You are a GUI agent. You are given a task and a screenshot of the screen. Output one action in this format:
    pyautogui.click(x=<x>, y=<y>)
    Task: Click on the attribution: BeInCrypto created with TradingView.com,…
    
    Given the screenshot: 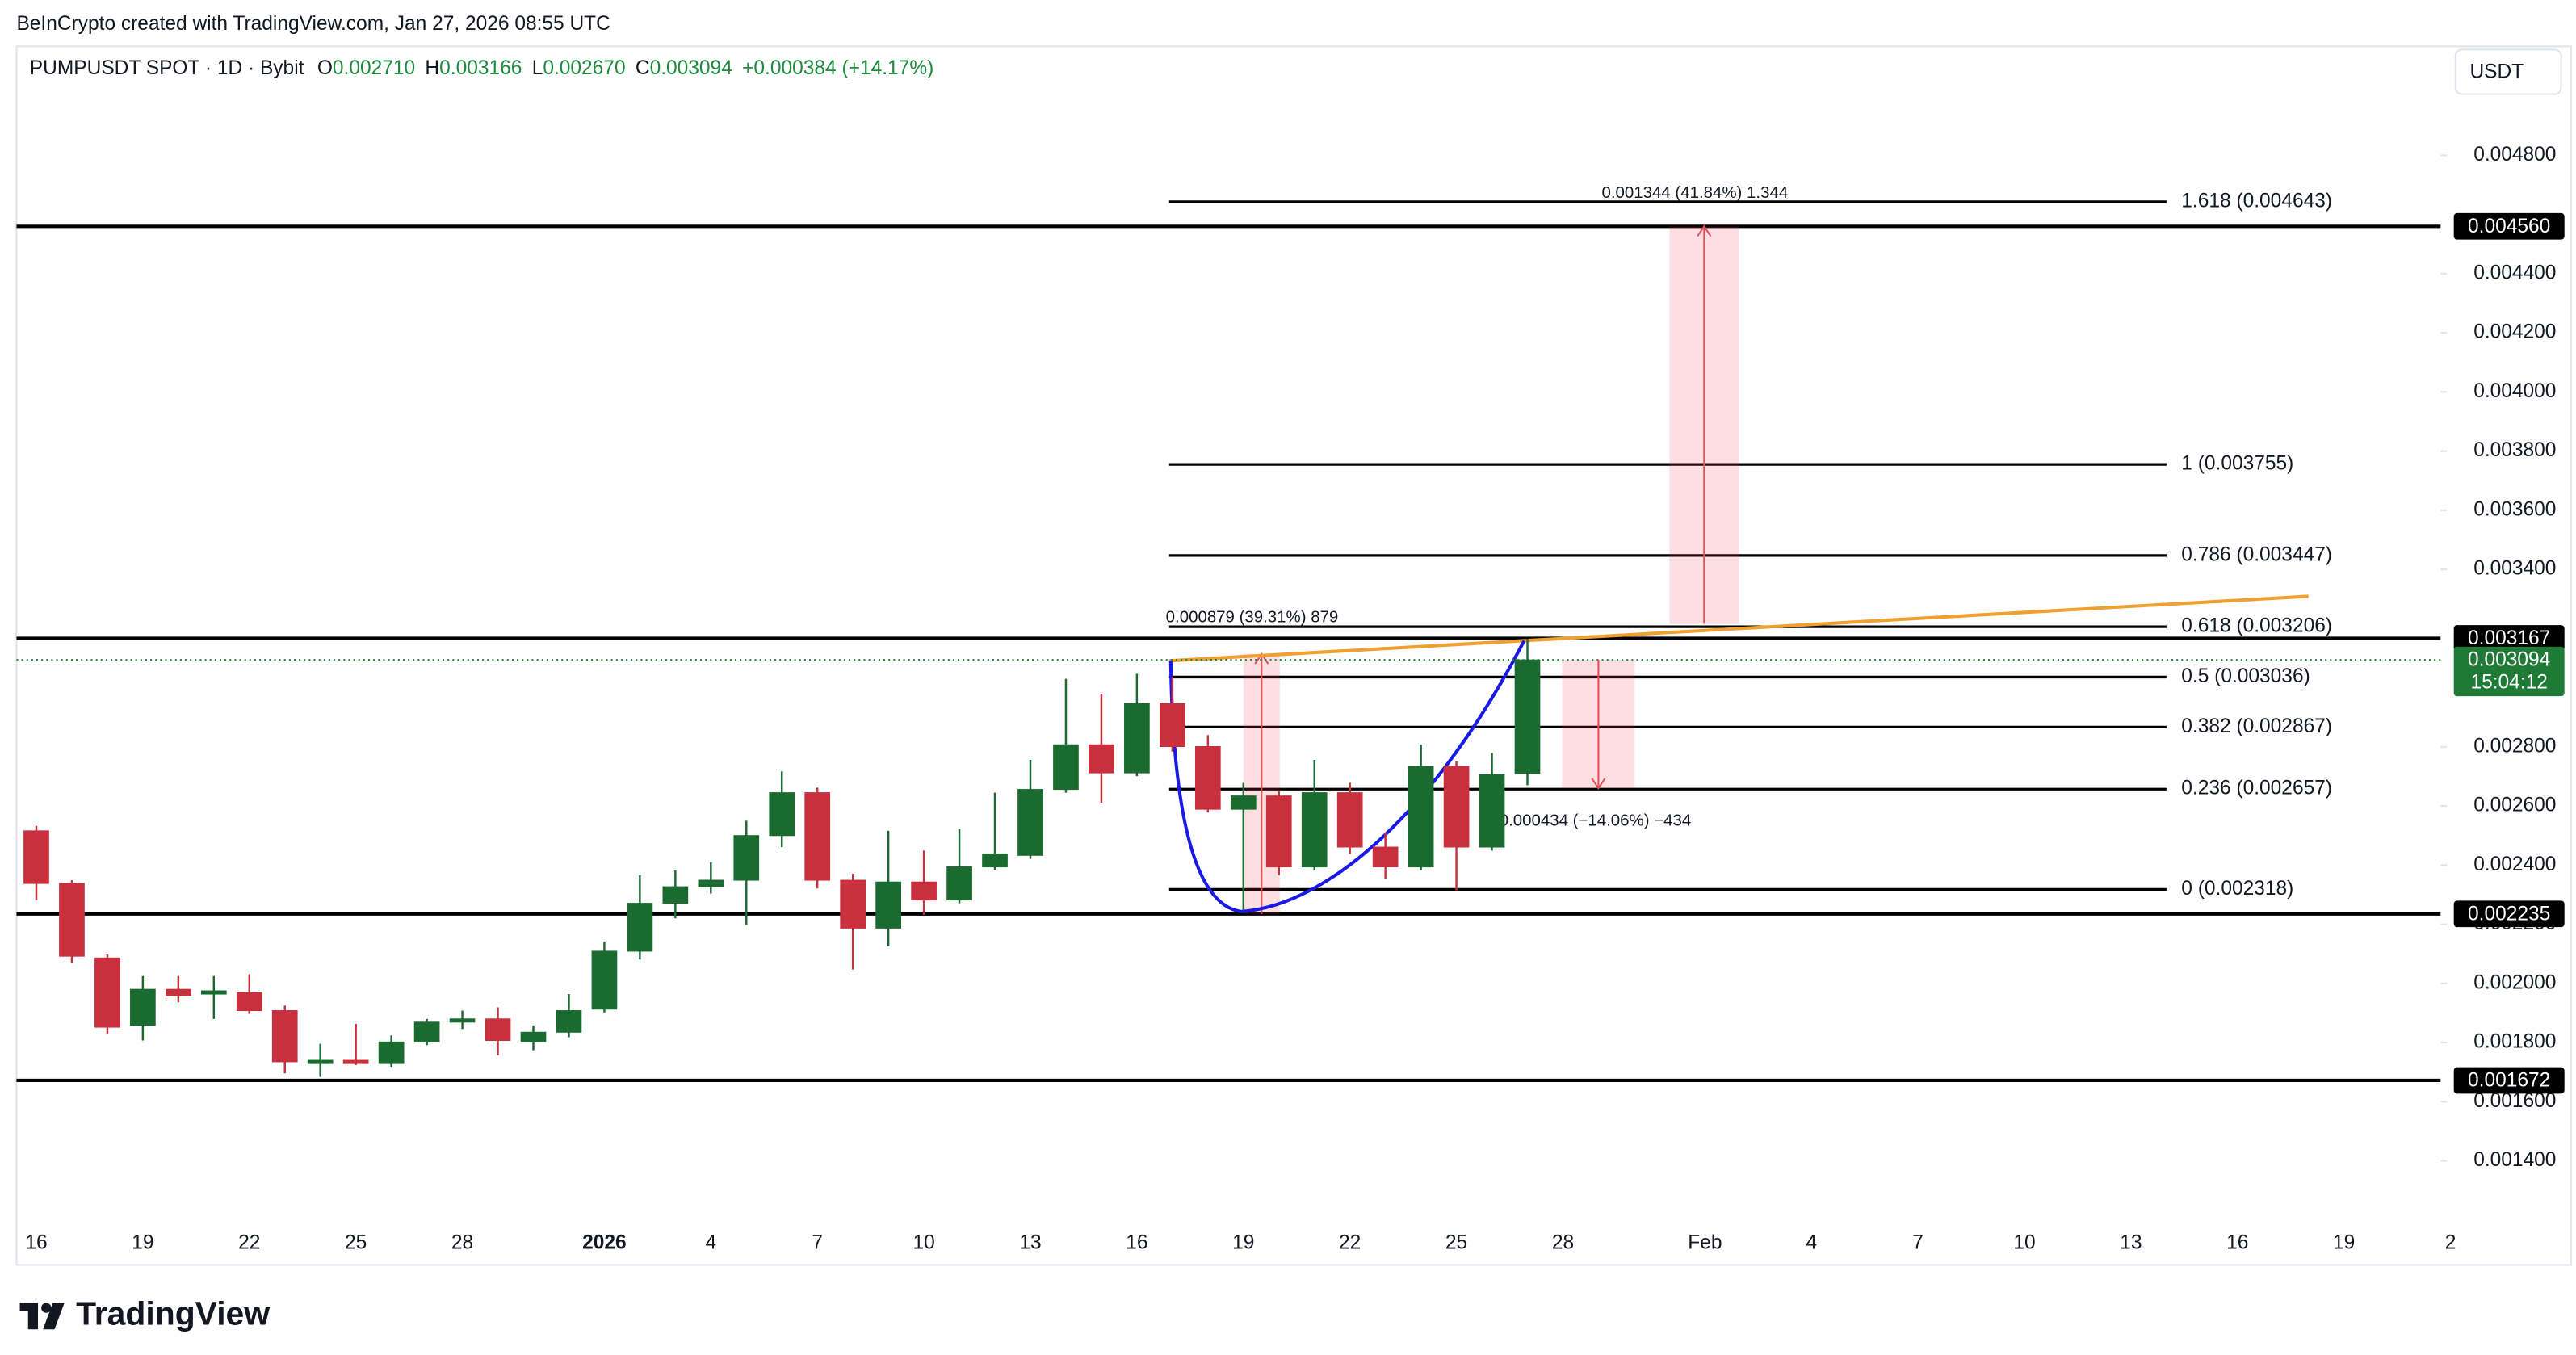 What is the action you would take?
    pyautogui.click(x=313, y=24)
    